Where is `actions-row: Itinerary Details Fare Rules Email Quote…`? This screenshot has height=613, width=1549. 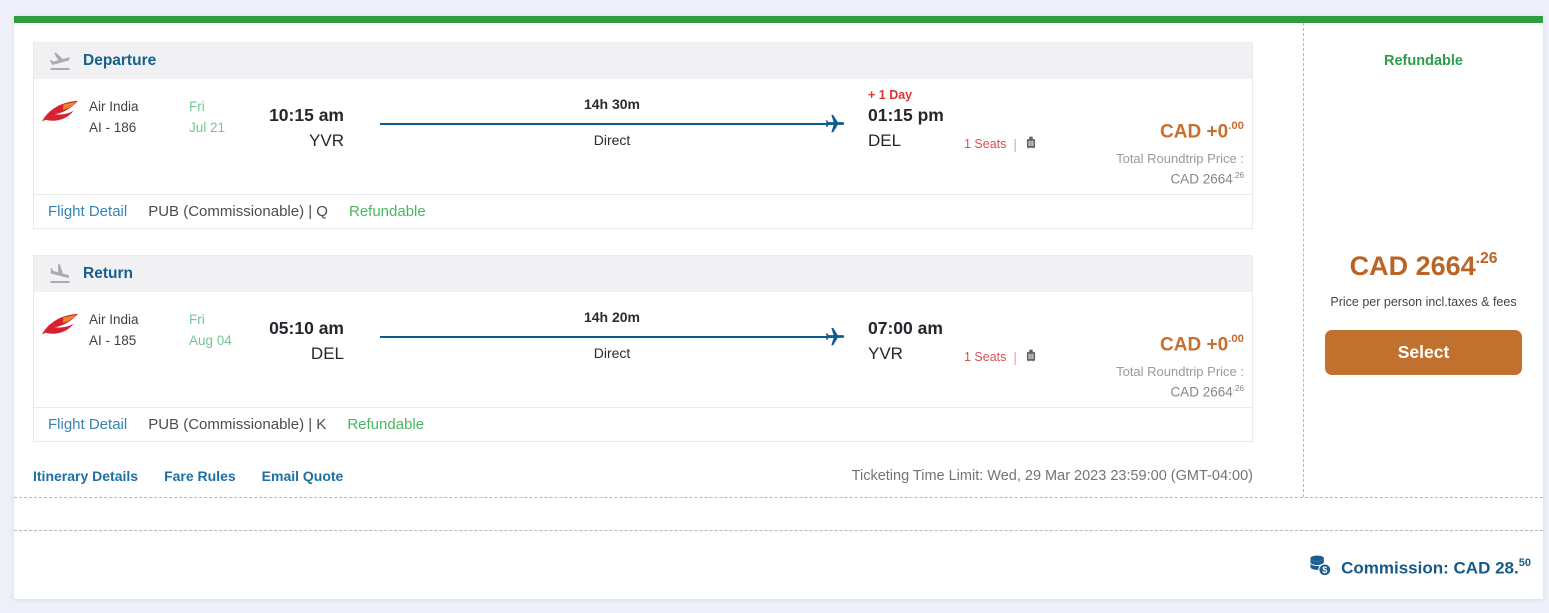
actions-row: Itinerary Details Fare Rules Email Quote… is located at coordinates (643, 476).